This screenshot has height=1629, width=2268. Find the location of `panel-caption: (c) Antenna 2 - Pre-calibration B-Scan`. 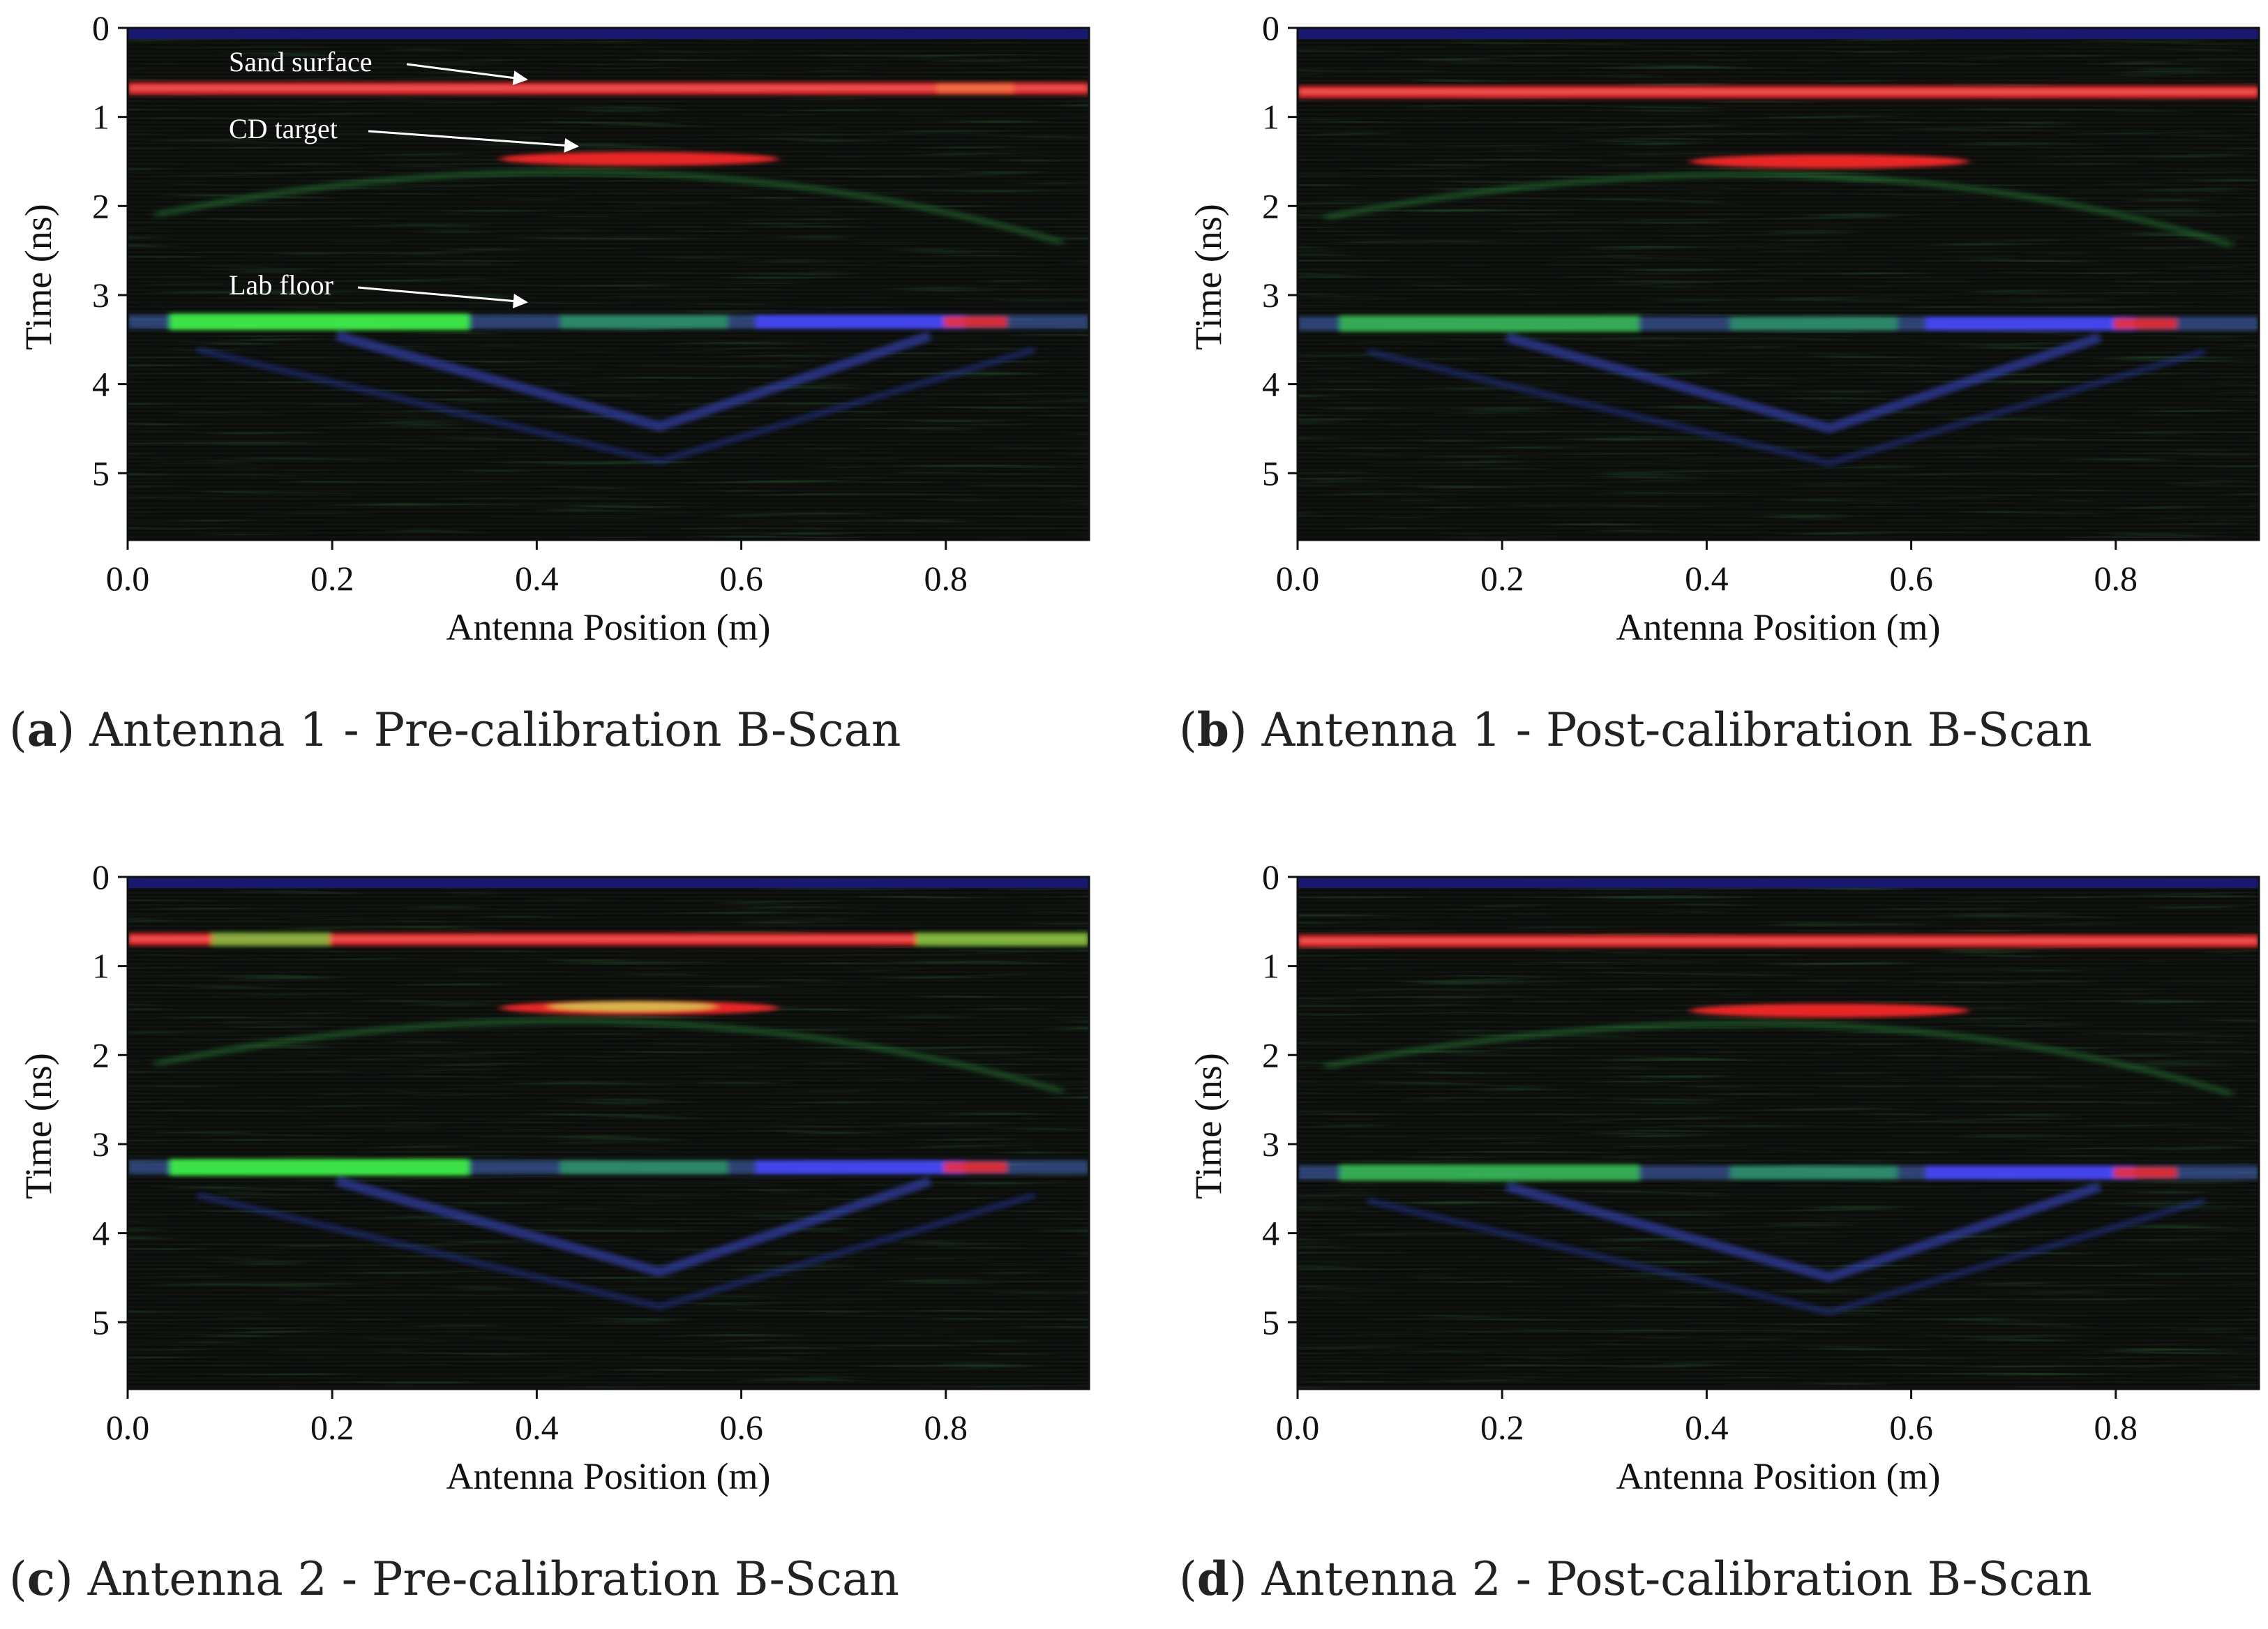

panel-caption: (c) Antenna 2 - Pre-calibration B-Scan is located at coordinates (454, 1579).